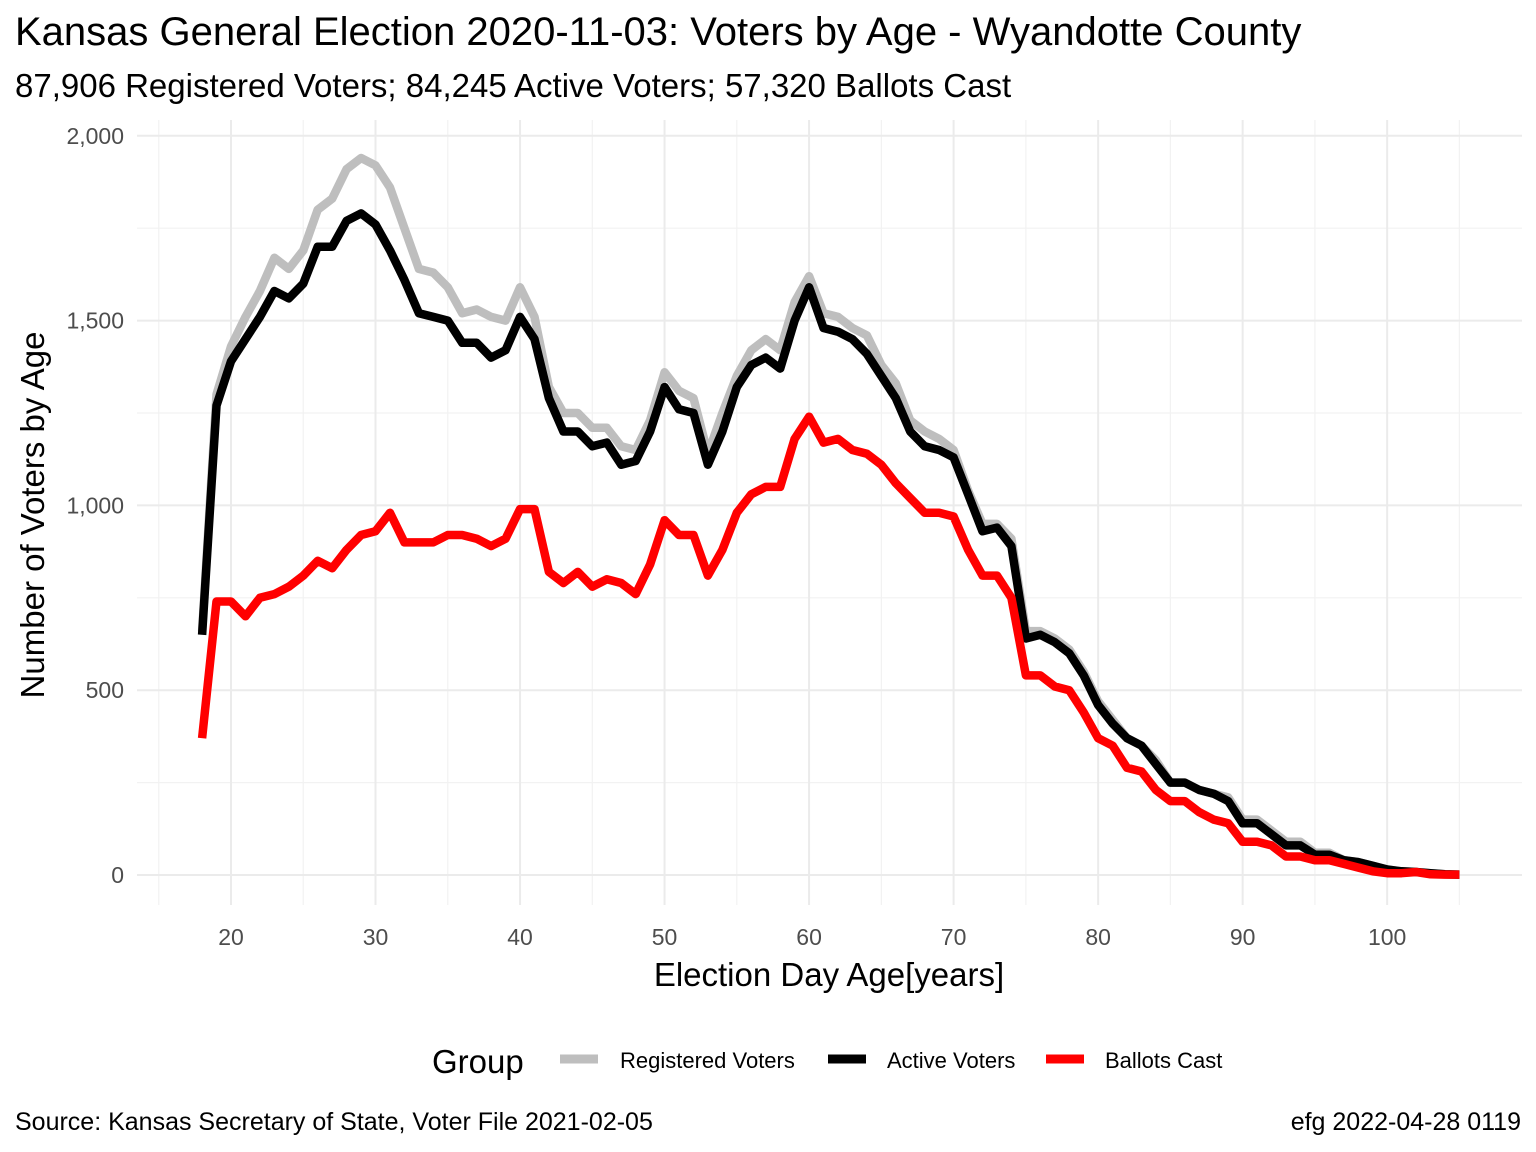 This screenshot has width=1536, height=1152. Describe the element at coordinates (707, 1060) in the screenshot. I see `legend-label-registered-voters: Registered Voters` at that location.